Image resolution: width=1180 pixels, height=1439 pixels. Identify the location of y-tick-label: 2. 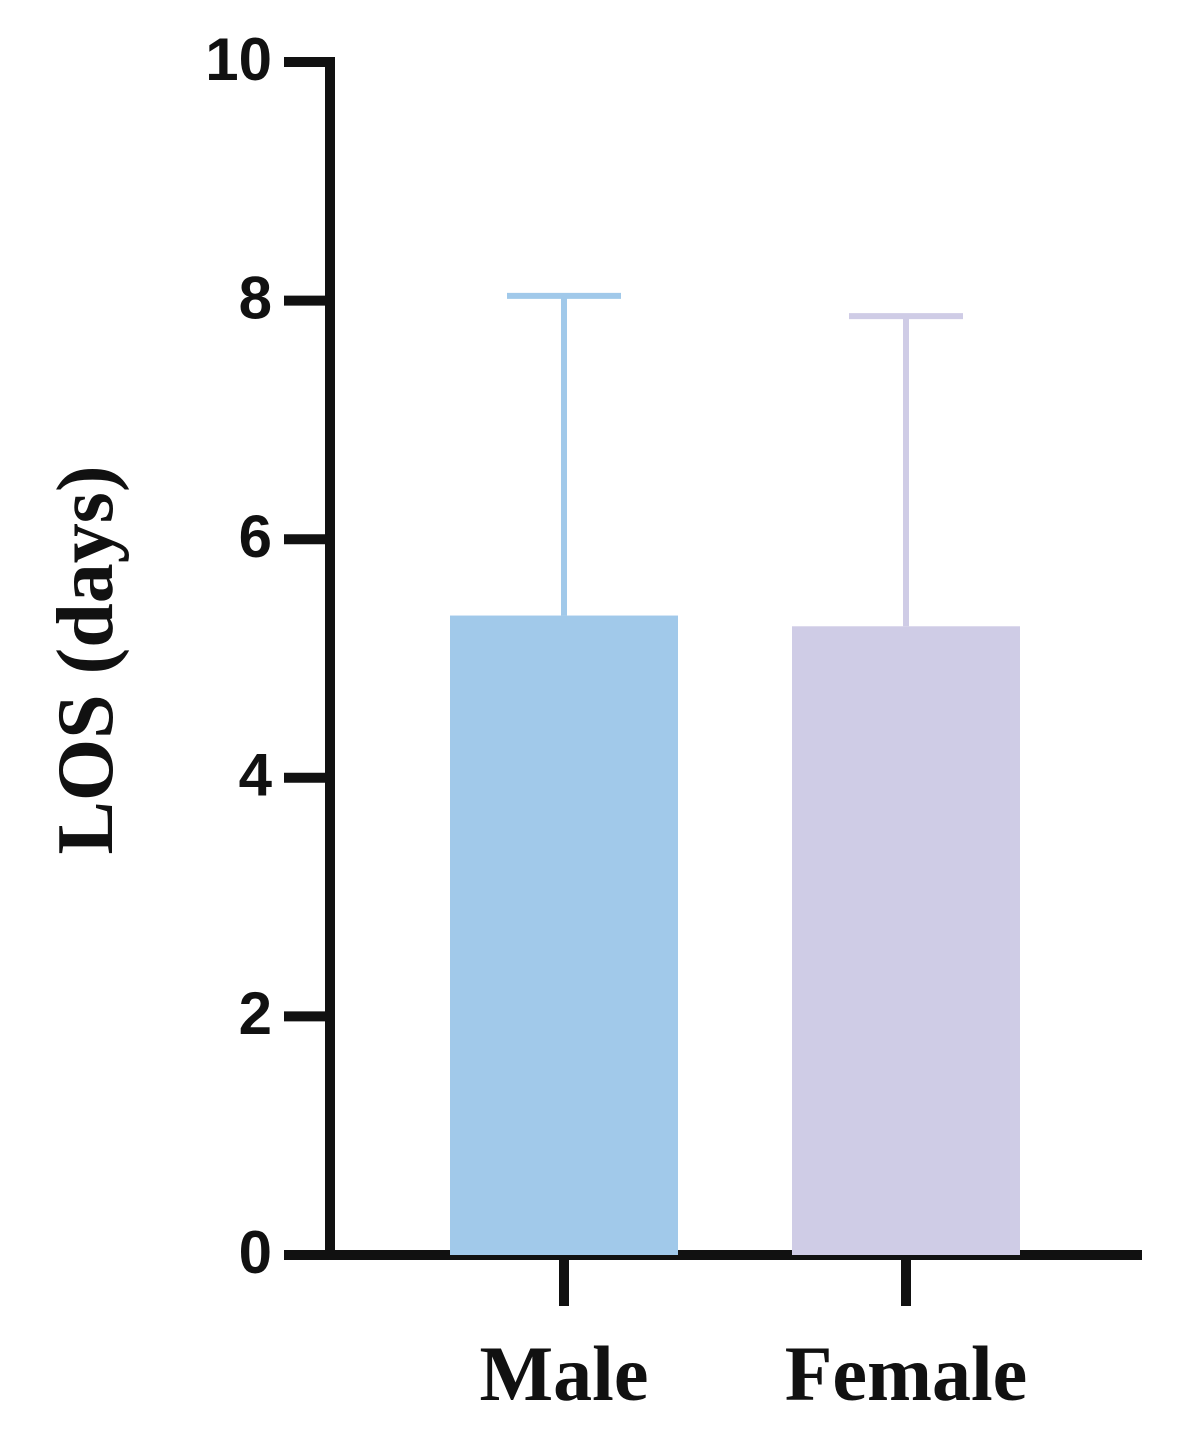
(255, 1013).